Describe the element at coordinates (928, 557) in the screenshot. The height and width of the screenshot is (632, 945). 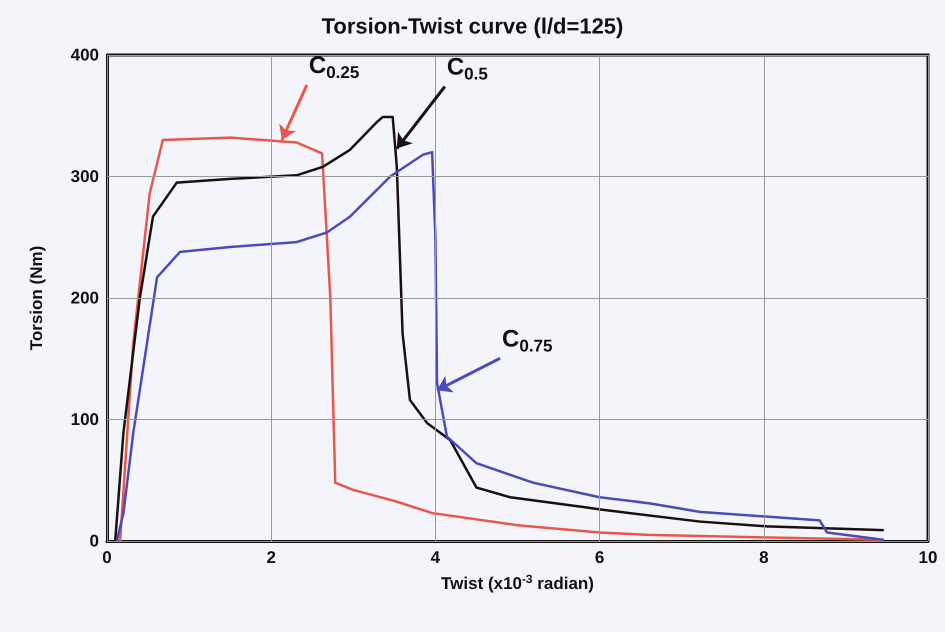
I see `x-tick-label: 10` at that location.